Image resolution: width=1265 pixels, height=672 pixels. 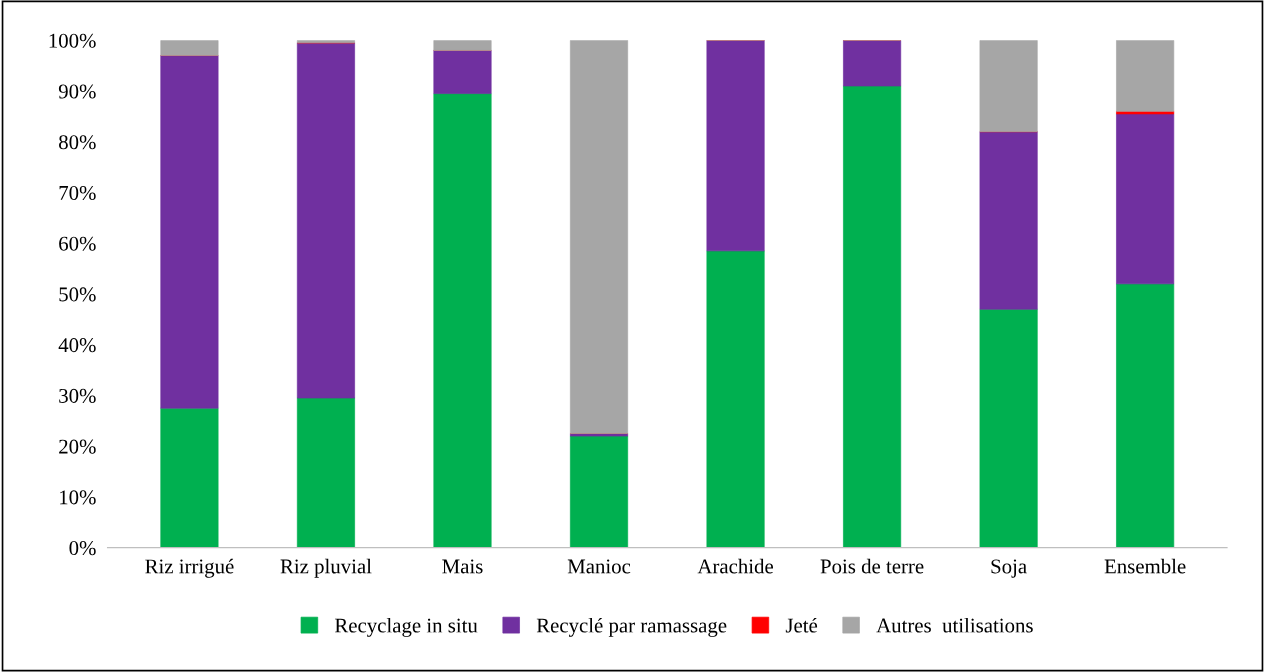 What do you see at coordinates (77, 142) in the screenshot?
I see `y-tick-label: 80%` at bounding box center [77, 142].